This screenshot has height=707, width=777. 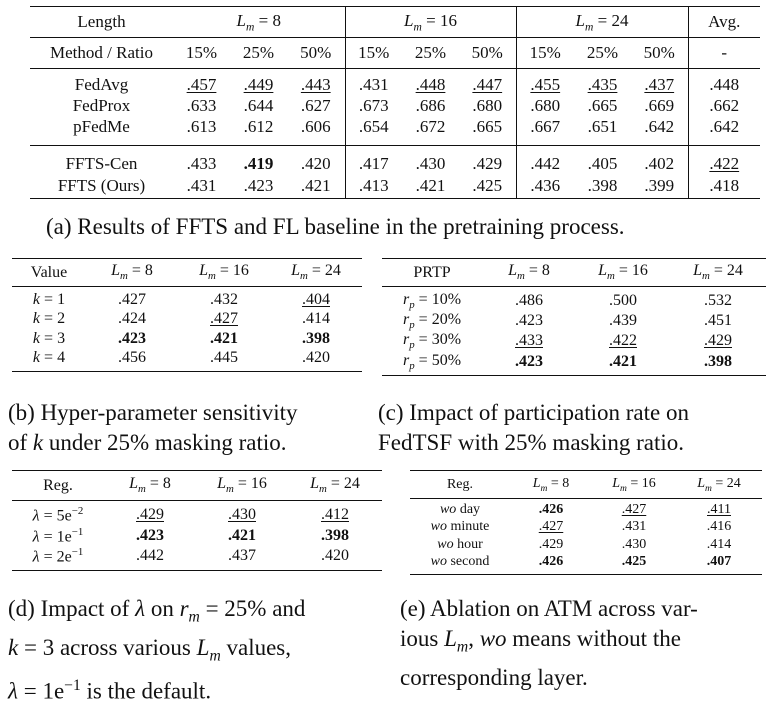 What do you see at coordinates (723, 22) in the screenshot?
I see `avg-header: Avg.` at bounding box center [723, 22].